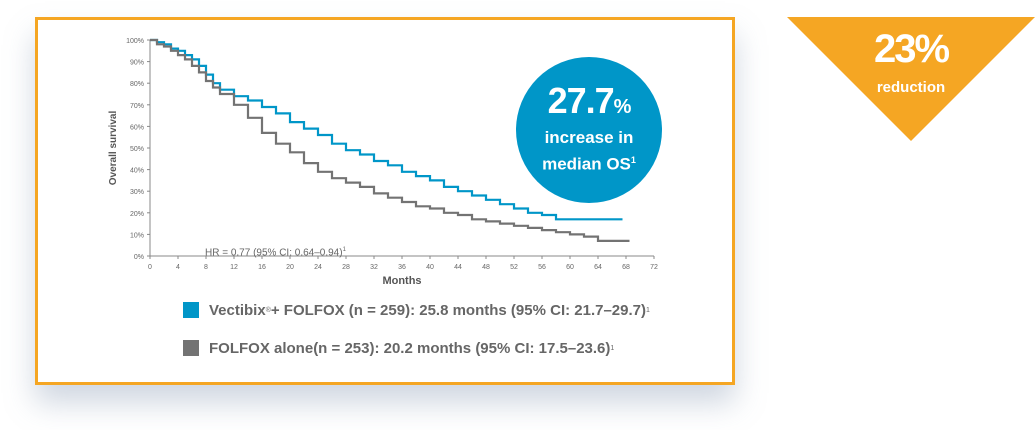  What do you see at coordinates (150, 267) in the screenshot?
I see `x-tick-label: 0` at bounding box center [150, 267].